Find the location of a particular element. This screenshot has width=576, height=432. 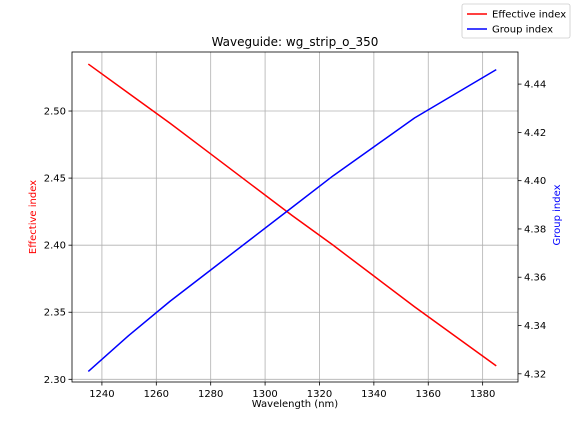

x-tick-label: 1360 is located at coordinates (428, 394).